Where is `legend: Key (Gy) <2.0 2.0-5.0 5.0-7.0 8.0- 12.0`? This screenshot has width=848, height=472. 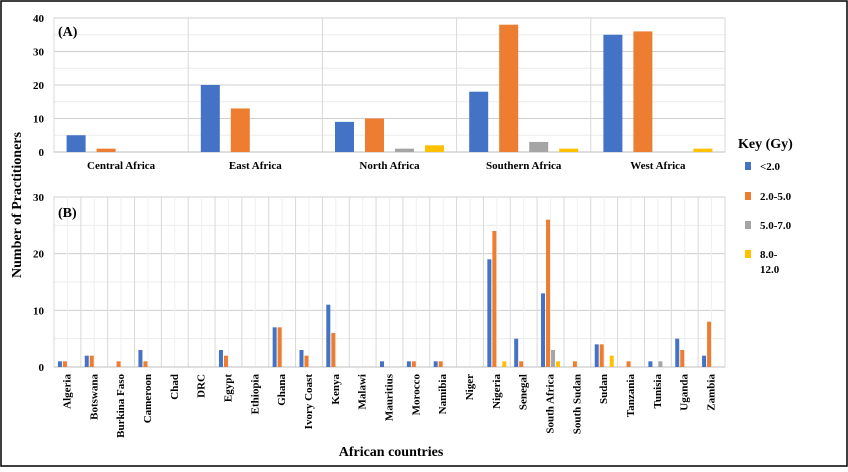 legend: Key (Gy) <2.0 2.0-5.0 5.0-7.0 8.0- 12.0 is located at coordinates (765, 206).